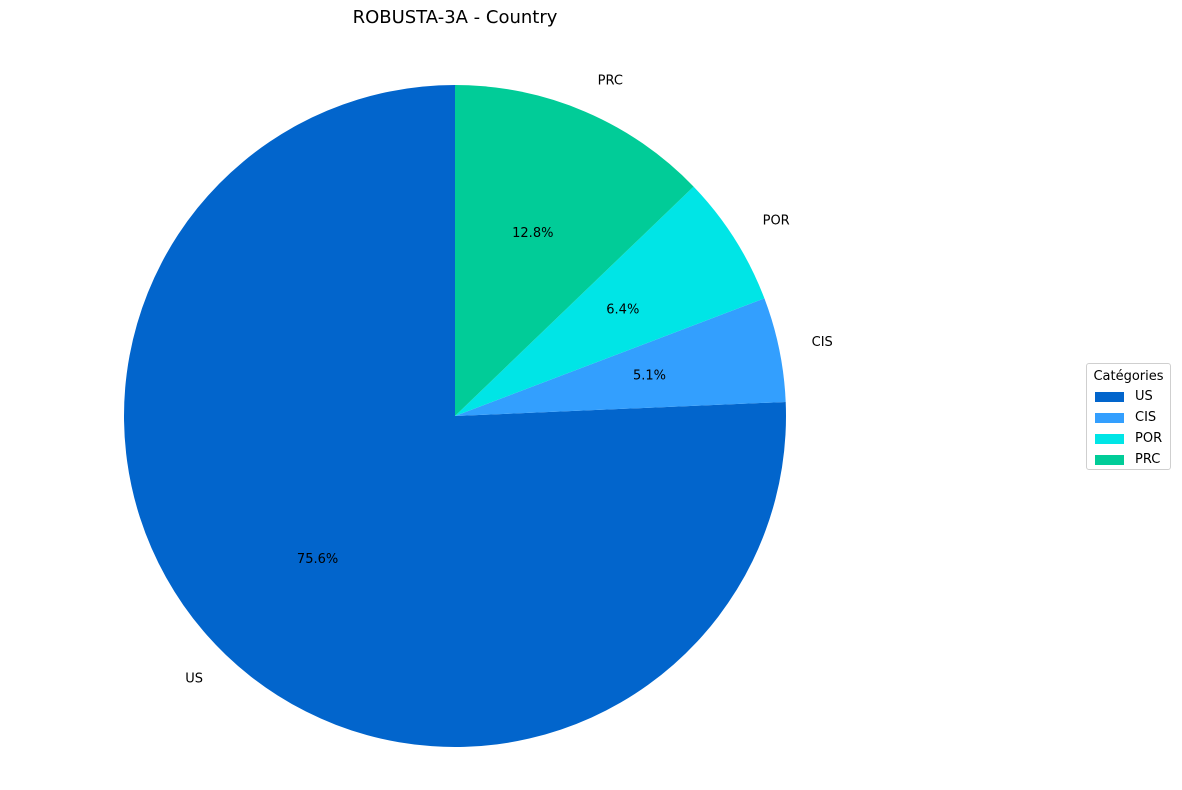 This screenshot has height=790, width=1182. Describe the element at coordinates (317, 559) in the screenshot. I see `pie-percent-us: 75.6%` at that location.